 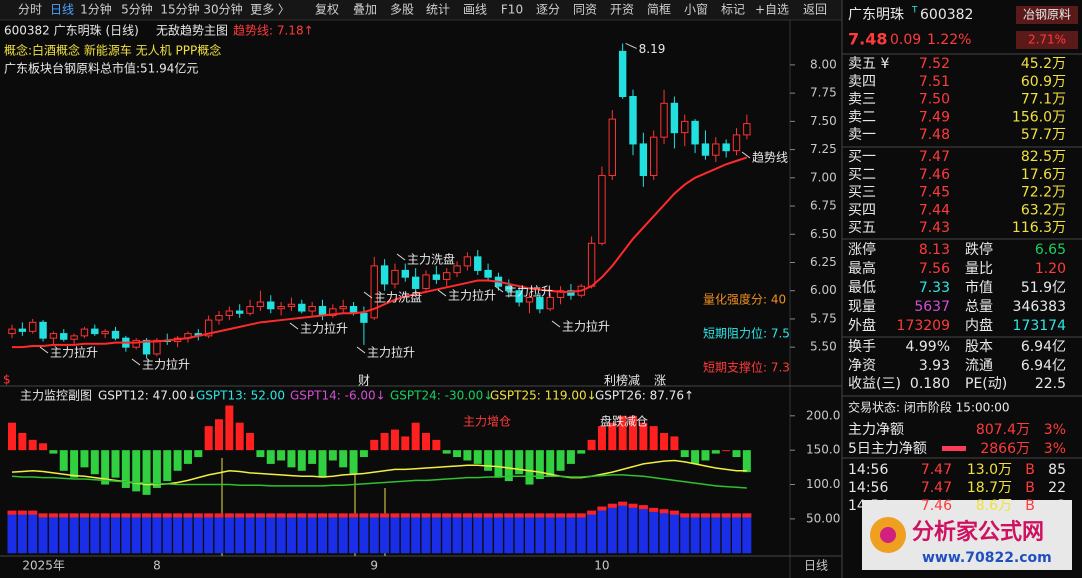 What do you see at coordinates (631, 45) in the screenshot?
I see `high-pointer` at bounding box center [631, 45].